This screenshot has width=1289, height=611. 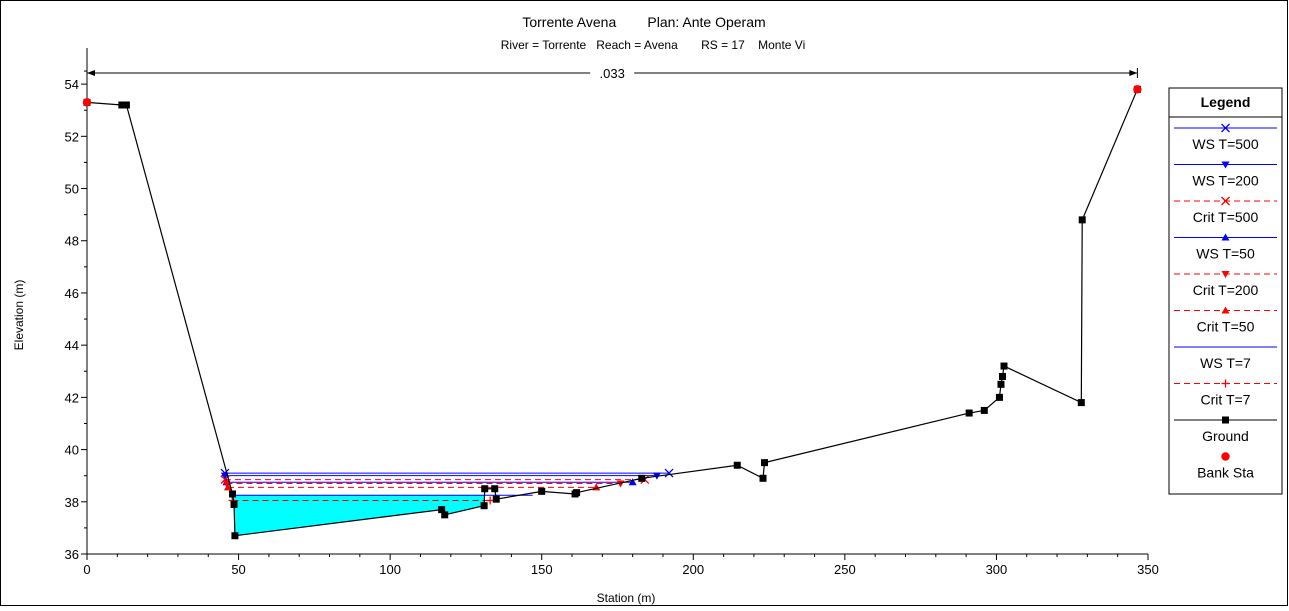 I want to click on chart-title: Torrente Avena Plan: Ante Operam, so click(x=643, y=22).